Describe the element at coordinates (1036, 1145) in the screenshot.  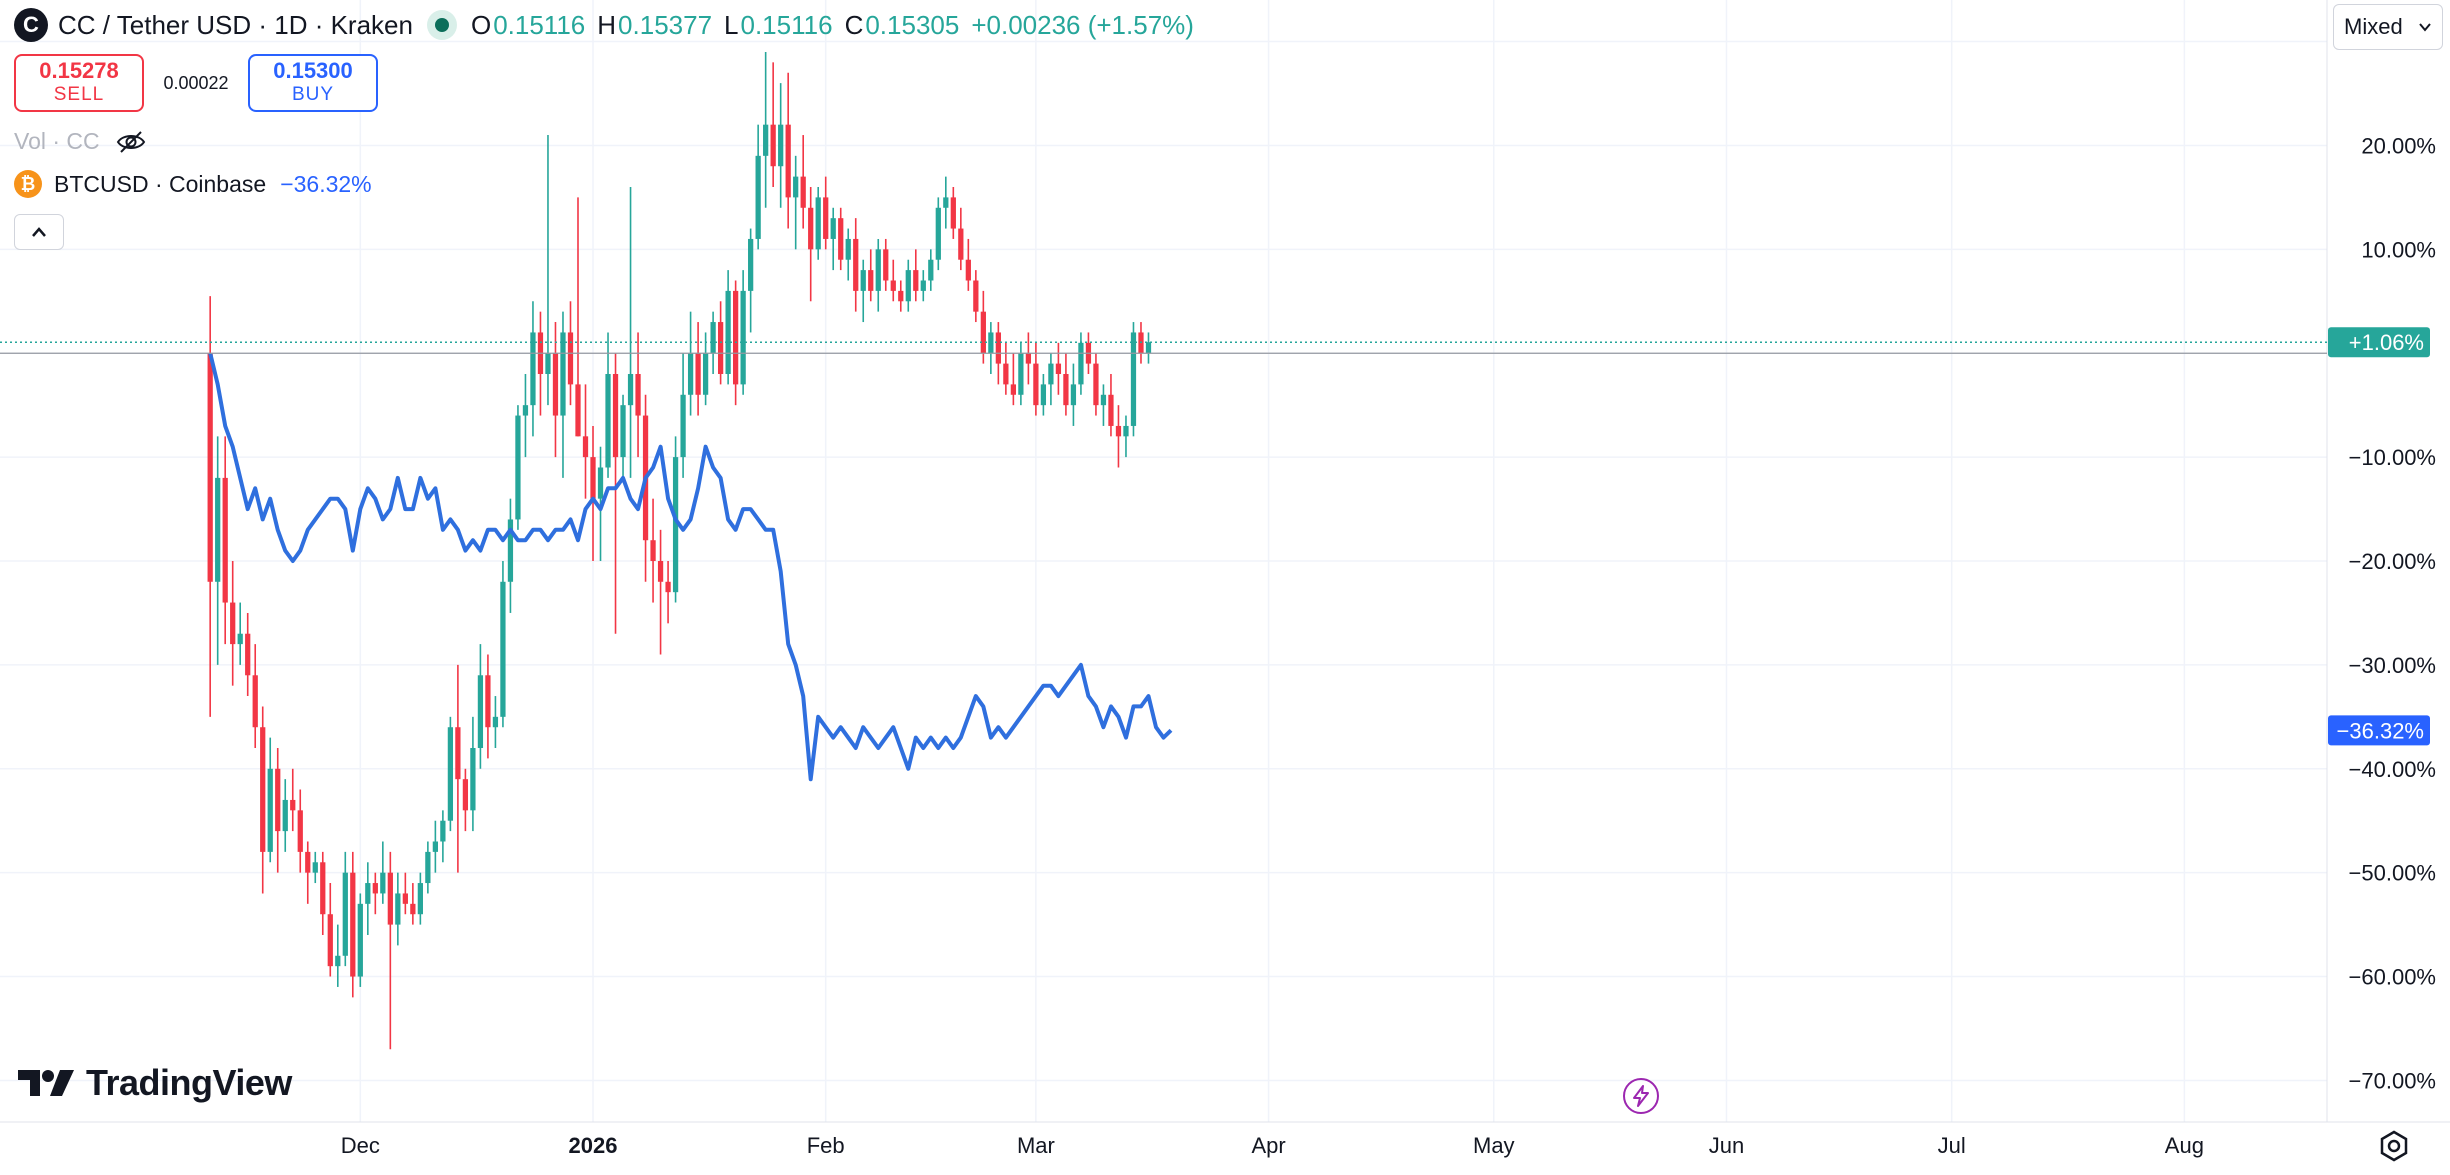
I see `time-axis-tick-label: Mar` at that location.